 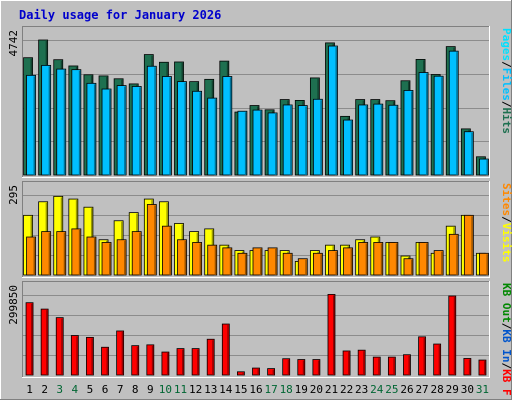 What do you see at coordinates (437, 389) in the screenshot?
I see `x-tick-label: 28` at bounding box center [437, 389].